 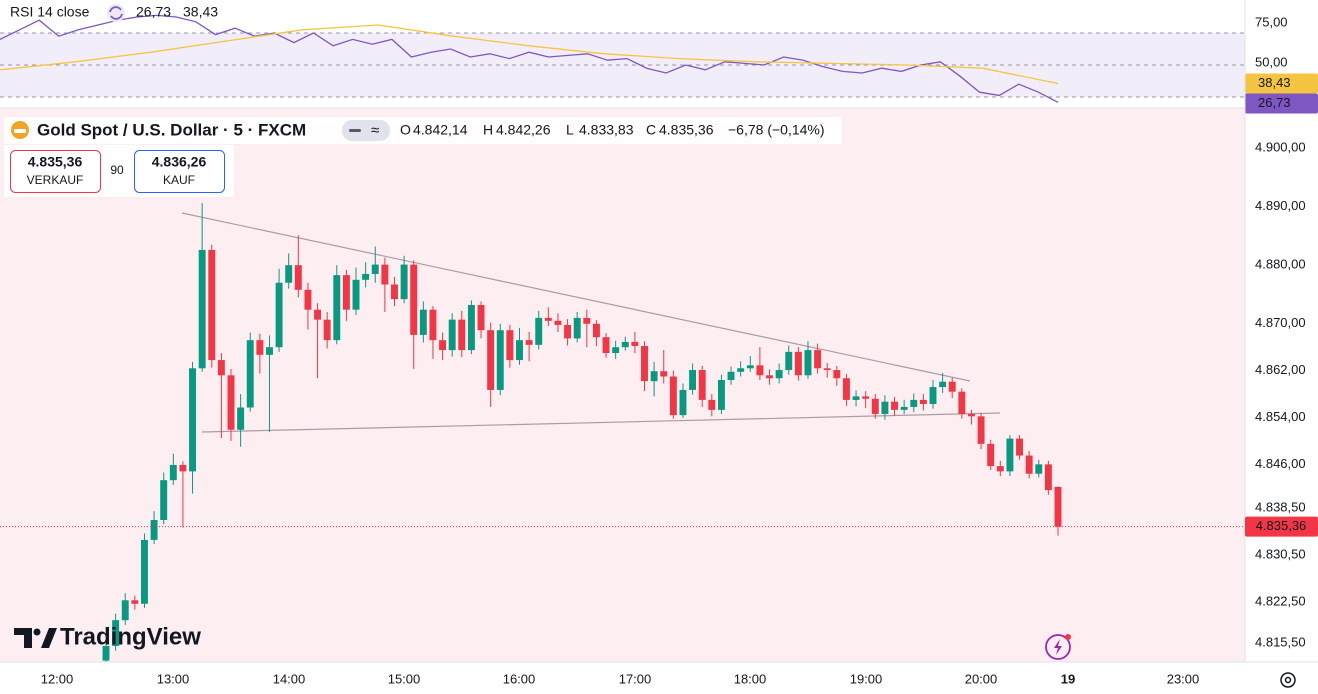 I want to click on status-pill, so click(x=366, y=130).